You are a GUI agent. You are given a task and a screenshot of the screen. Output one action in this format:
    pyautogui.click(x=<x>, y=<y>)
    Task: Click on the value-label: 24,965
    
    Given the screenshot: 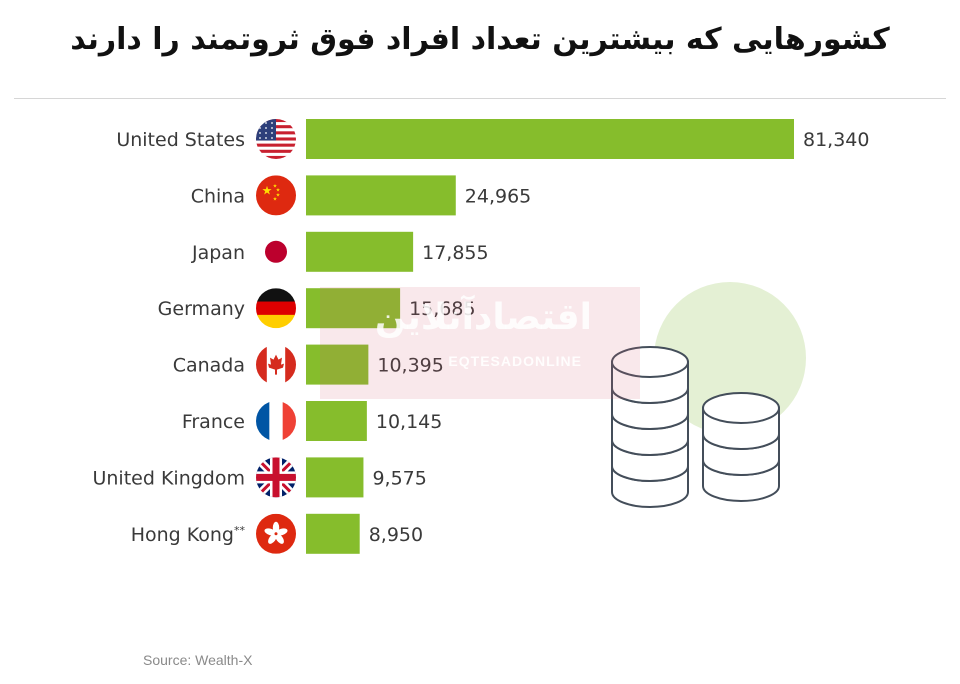 What is the action you would take?
    pyautogui.click(x=498, y=196)
    